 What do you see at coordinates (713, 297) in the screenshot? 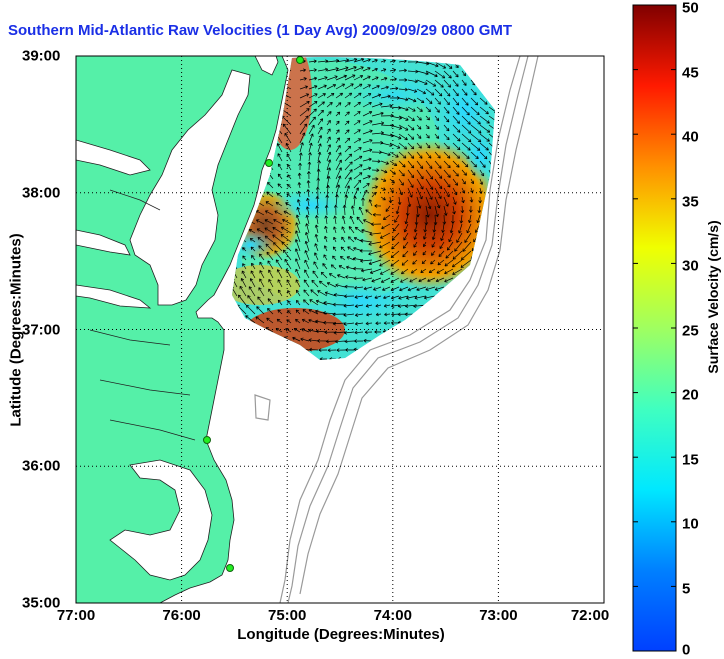
I see `colorbar-label: Surface Velocity (cm/s)` at bounding box center [713, 297].